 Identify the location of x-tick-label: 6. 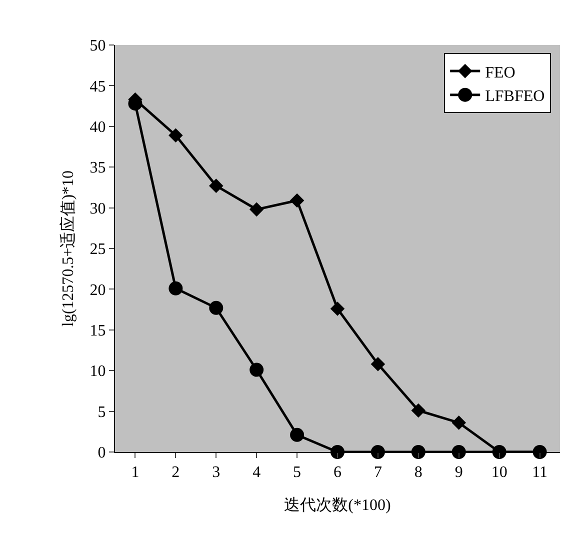
(338, 473).